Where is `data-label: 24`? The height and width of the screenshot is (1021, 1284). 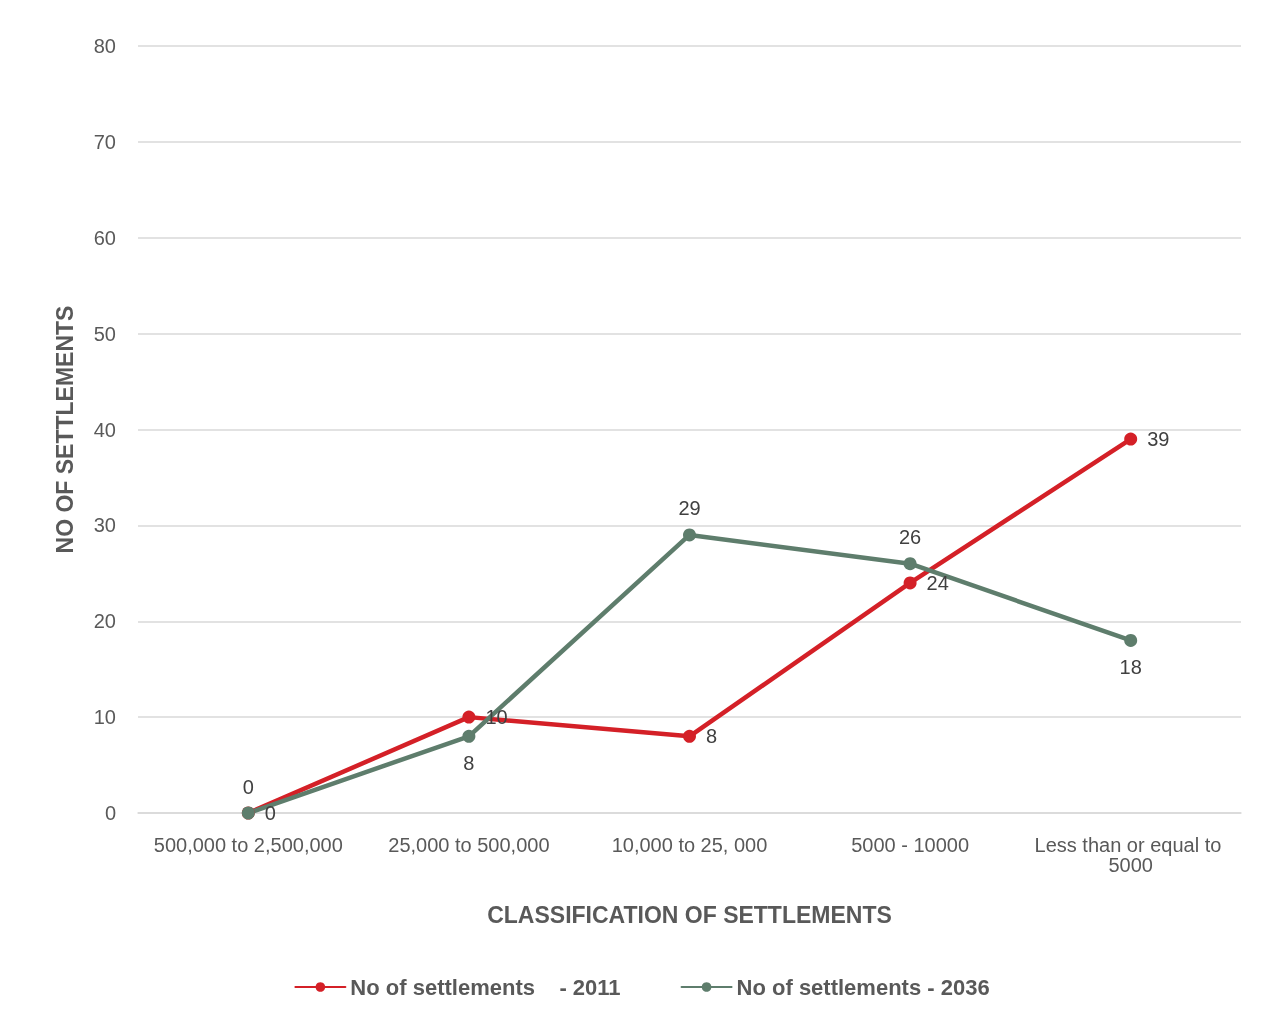
data-label: 24 is located at coordinates (937, 582).